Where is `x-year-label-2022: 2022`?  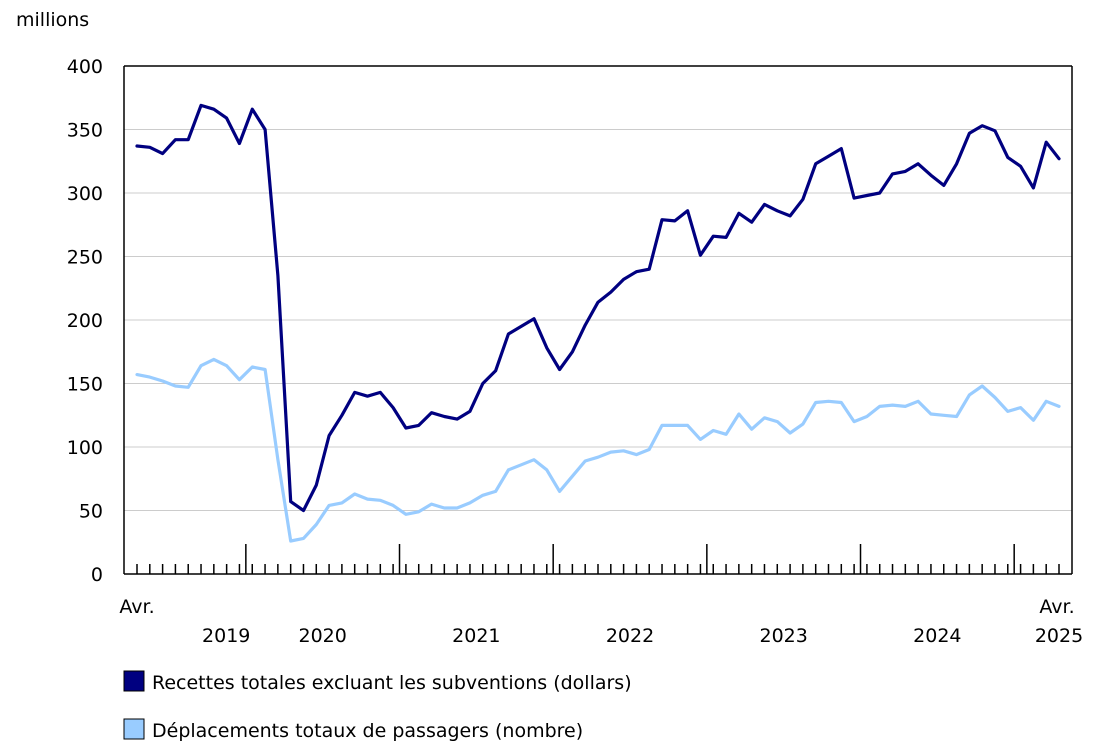 x-year-label-2022: 2022 is located at coordinates (630, 636).